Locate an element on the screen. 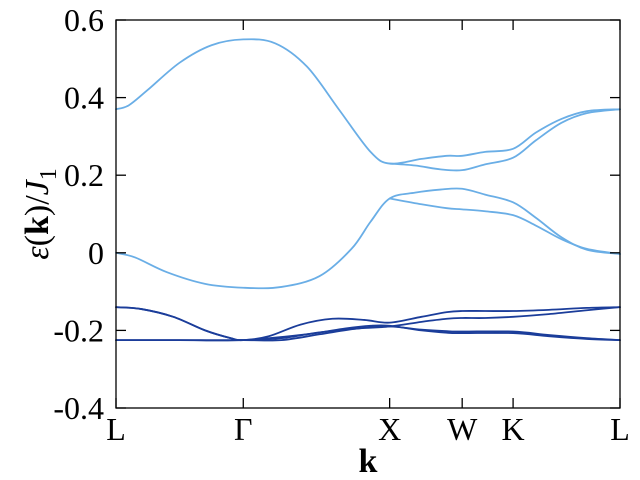  y-label-subscript: 1 is located at coordinates (49, 174).